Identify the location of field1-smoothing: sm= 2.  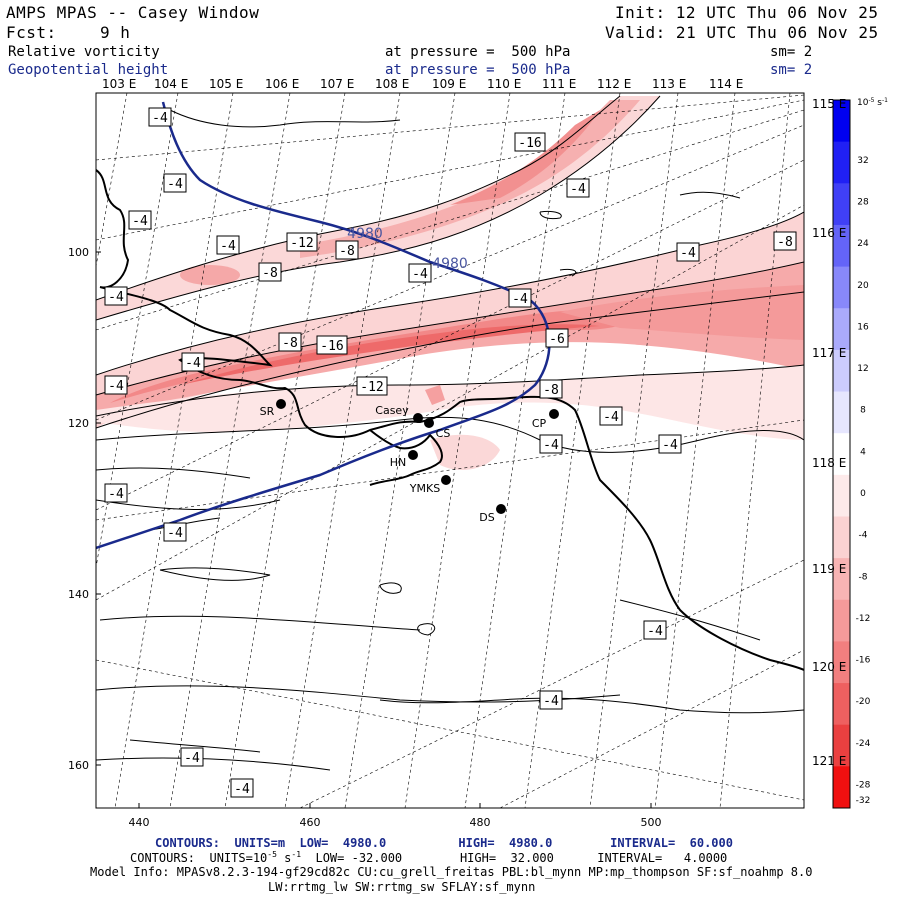
(791, 52).